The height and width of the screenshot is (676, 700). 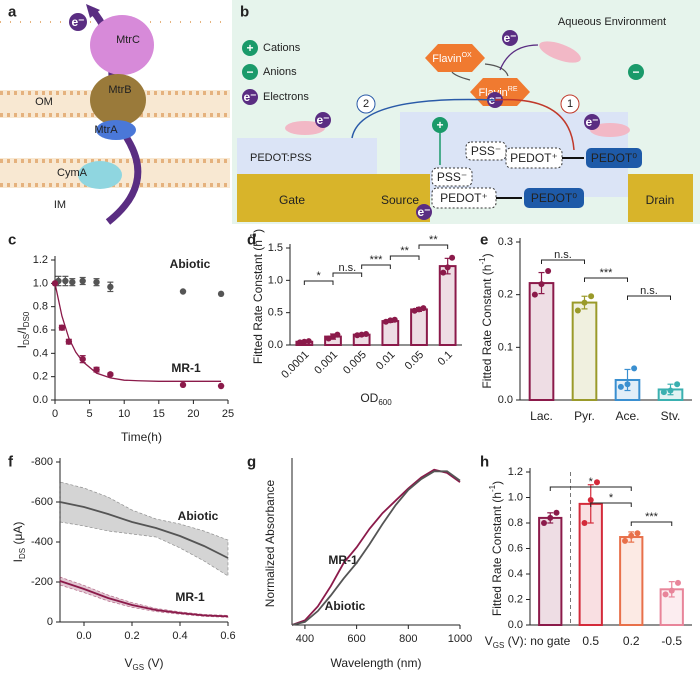 What do you see at coordinates (464, 198) in the screenshot?
I see `pedot-box` at bounding box center [464, 198].